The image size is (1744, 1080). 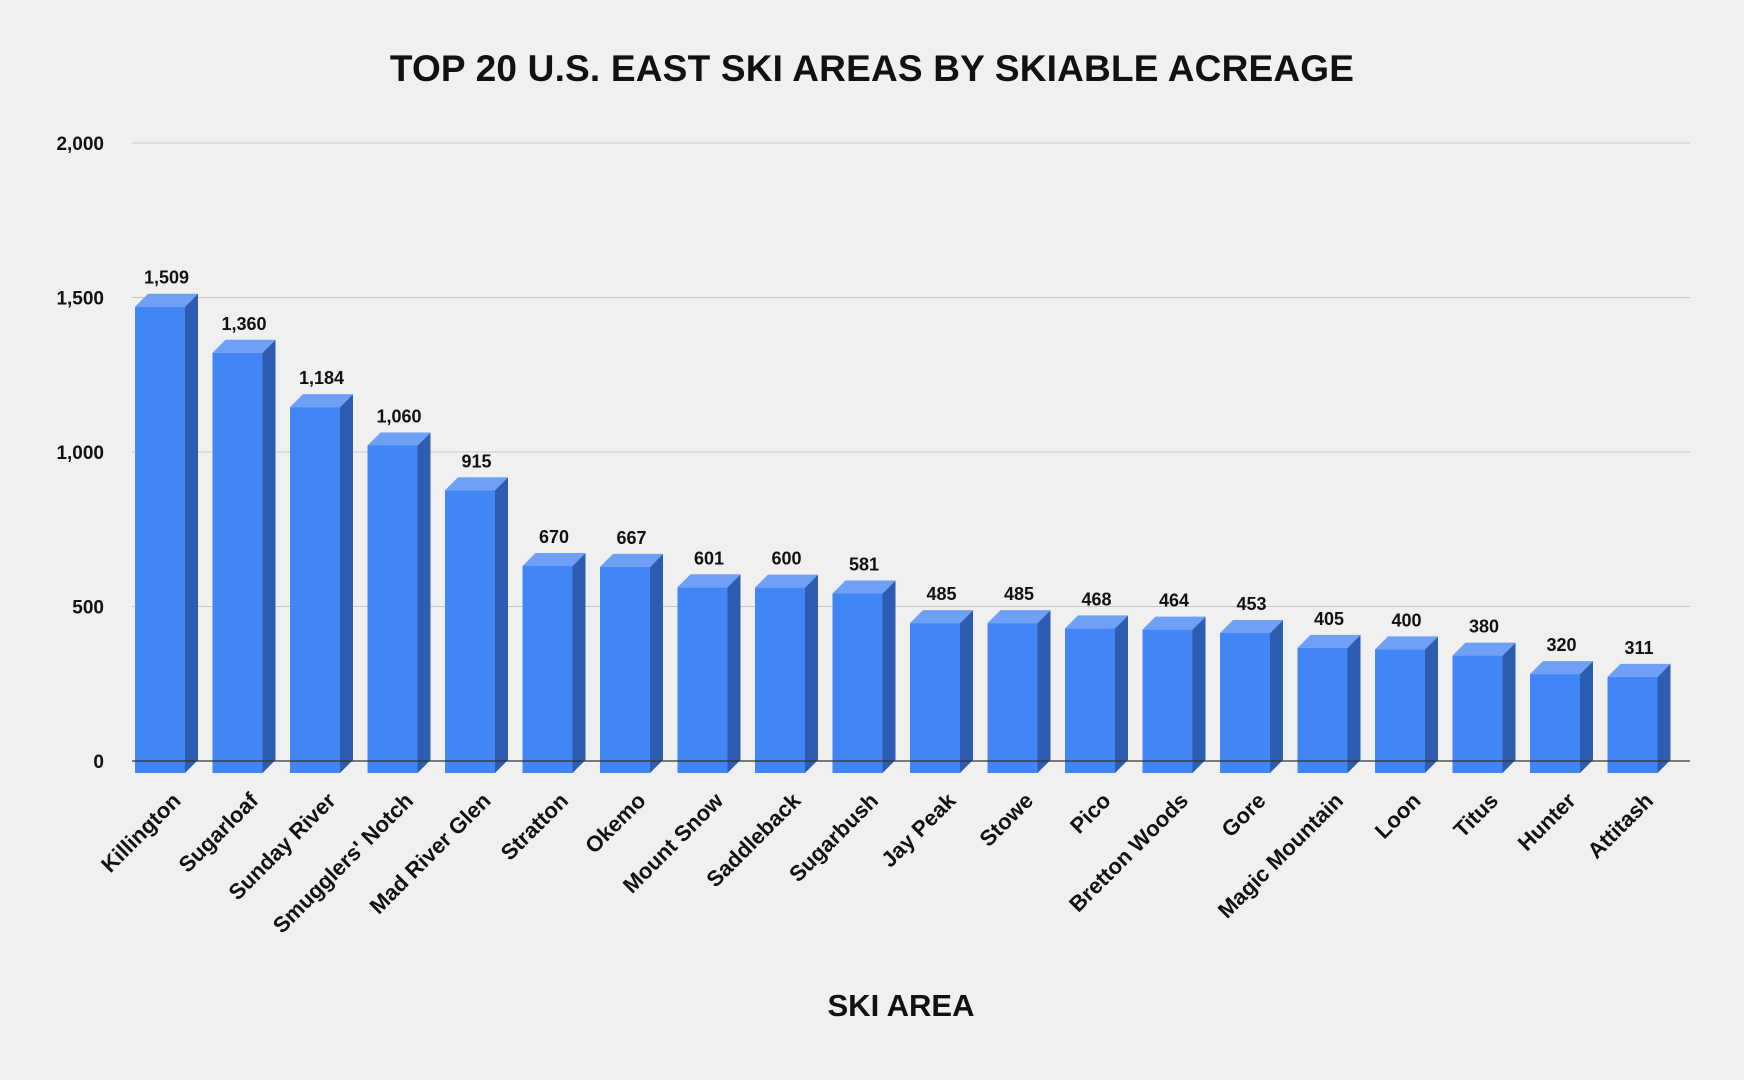 What do you see at coordinates (80, 453) in the screenshot?
I see `y-tick-label: 1,000` at bounding box center [80, 453].